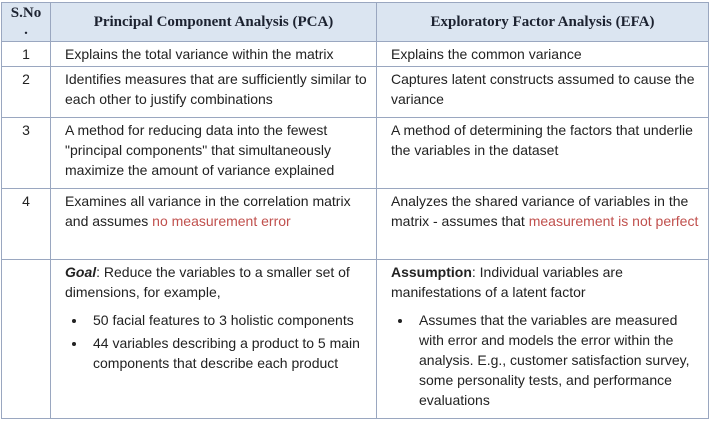  Describe the element at coordinates (26, 153) in the screenshot. I see `row-number: 3` at that location.